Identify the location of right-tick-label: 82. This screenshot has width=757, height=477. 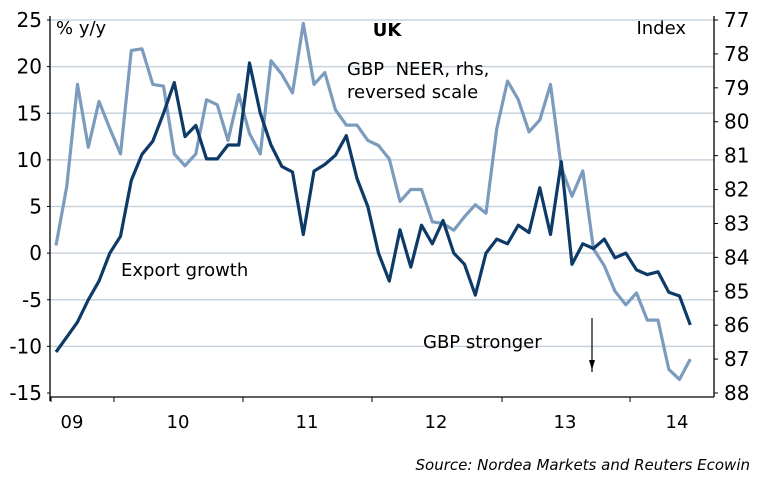
(736, 190).